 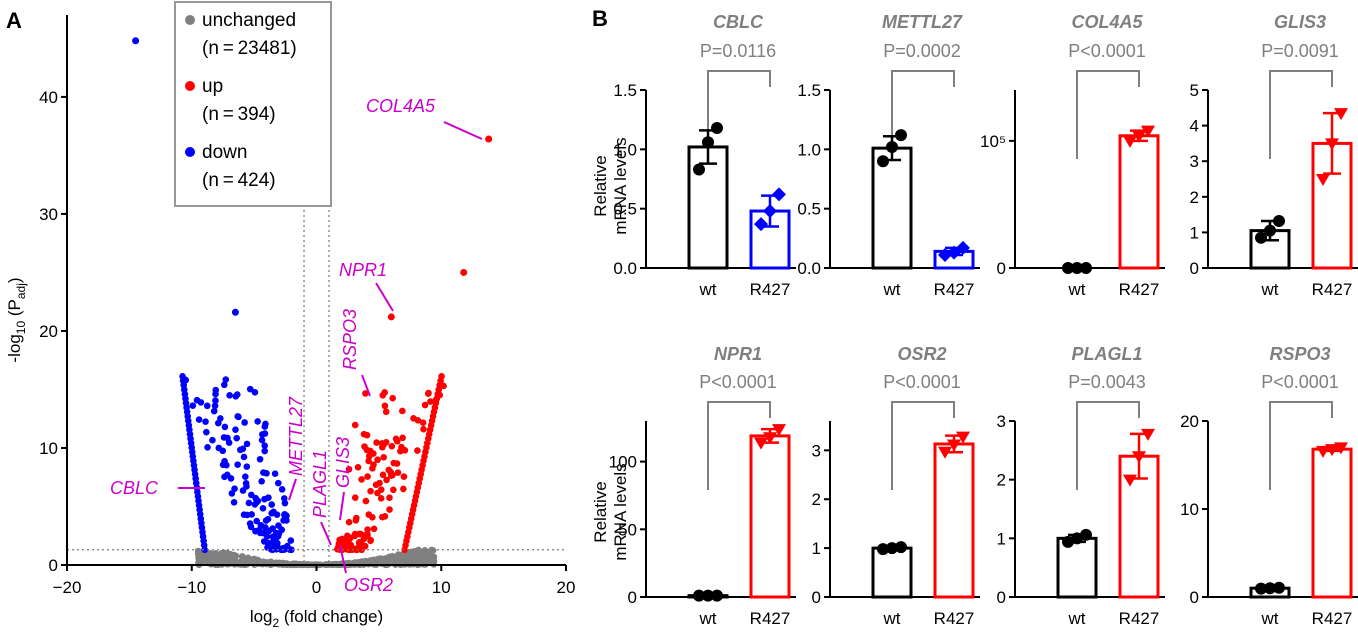 I want to click on legend-marker-unchanged, so click(x=190, y=20).